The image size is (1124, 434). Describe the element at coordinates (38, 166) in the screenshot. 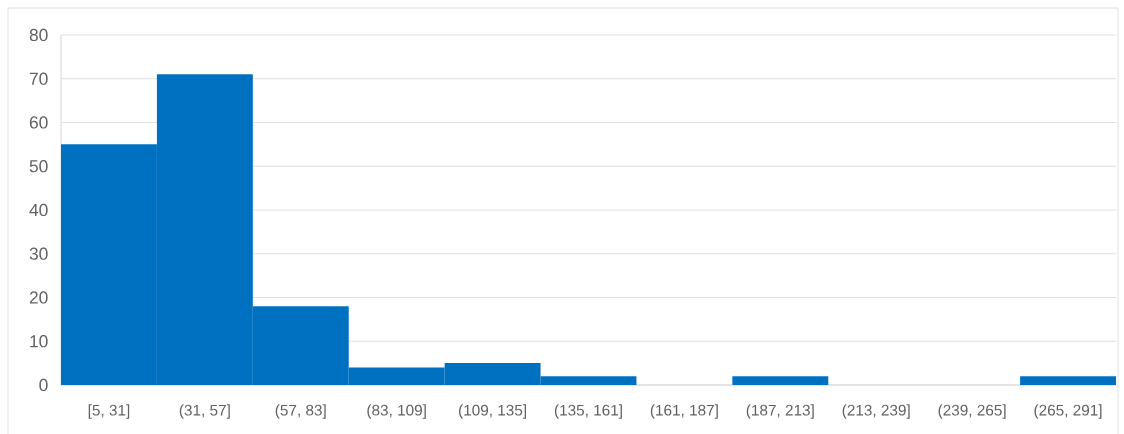

I see `y-tick-label: 50` at that location.